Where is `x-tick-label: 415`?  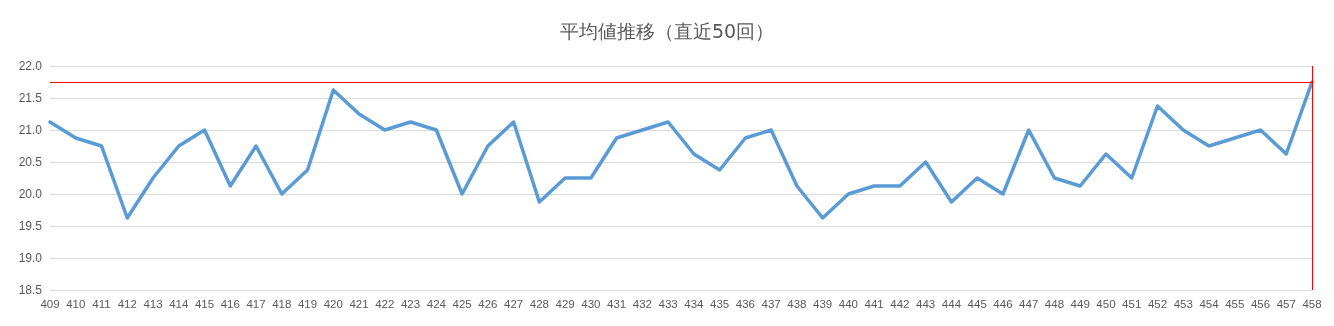
x-tick-label: 415 is located at coordinates (204, 304).